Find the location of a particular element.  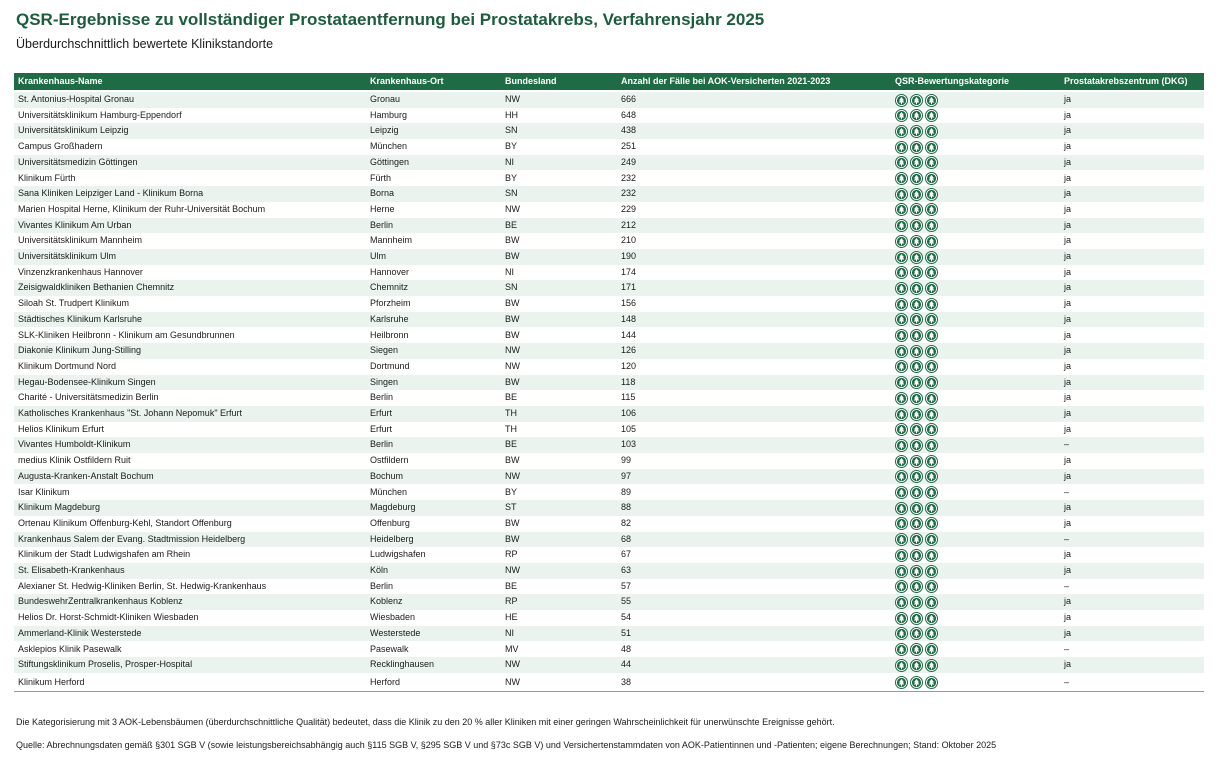

table-cell: 126 is located at coordinates (629, 350).